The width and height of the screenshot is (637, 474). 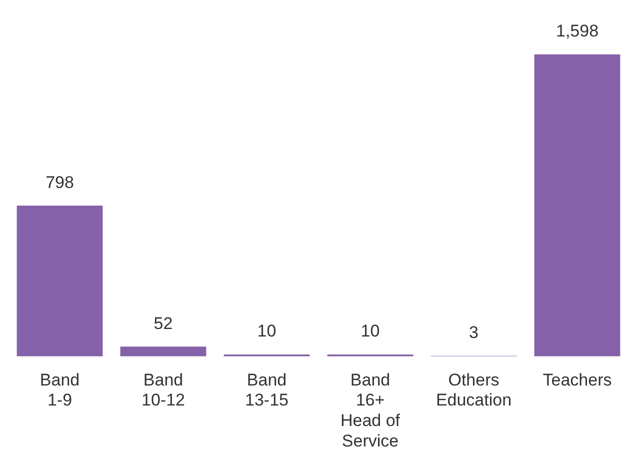 I want to click on x-tick-label: Band 16+ Head of Service, so click(x=370, y=410).